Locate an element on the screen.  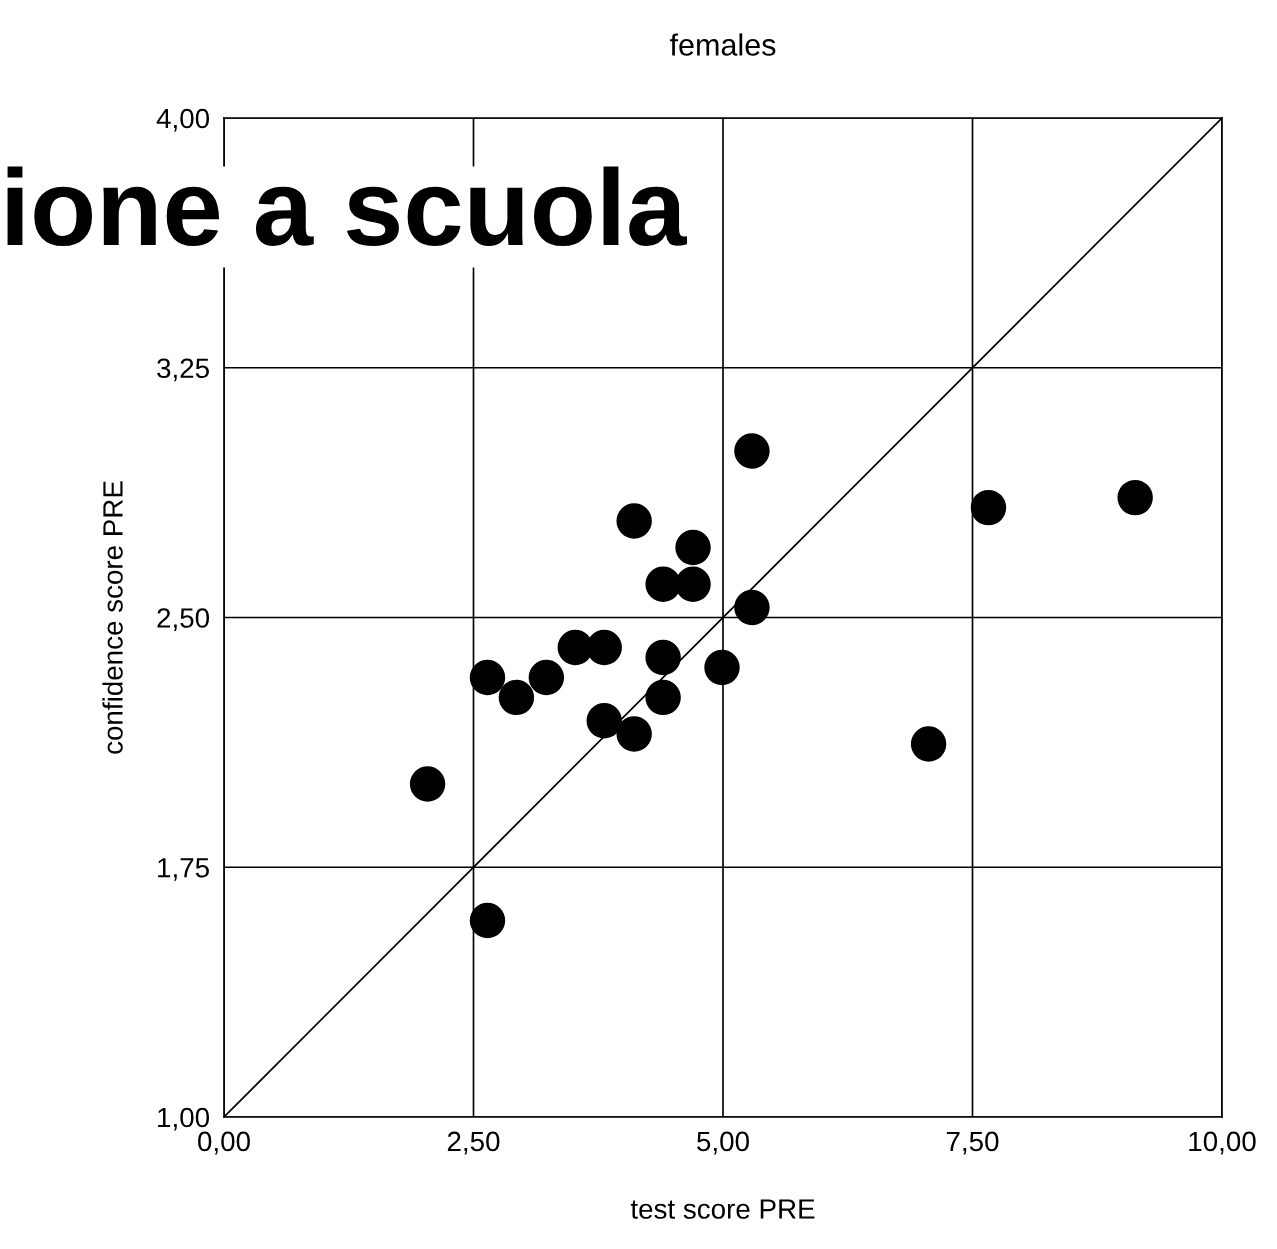
x-tick-label: 7,50 is located at coordinates (972, 1143).